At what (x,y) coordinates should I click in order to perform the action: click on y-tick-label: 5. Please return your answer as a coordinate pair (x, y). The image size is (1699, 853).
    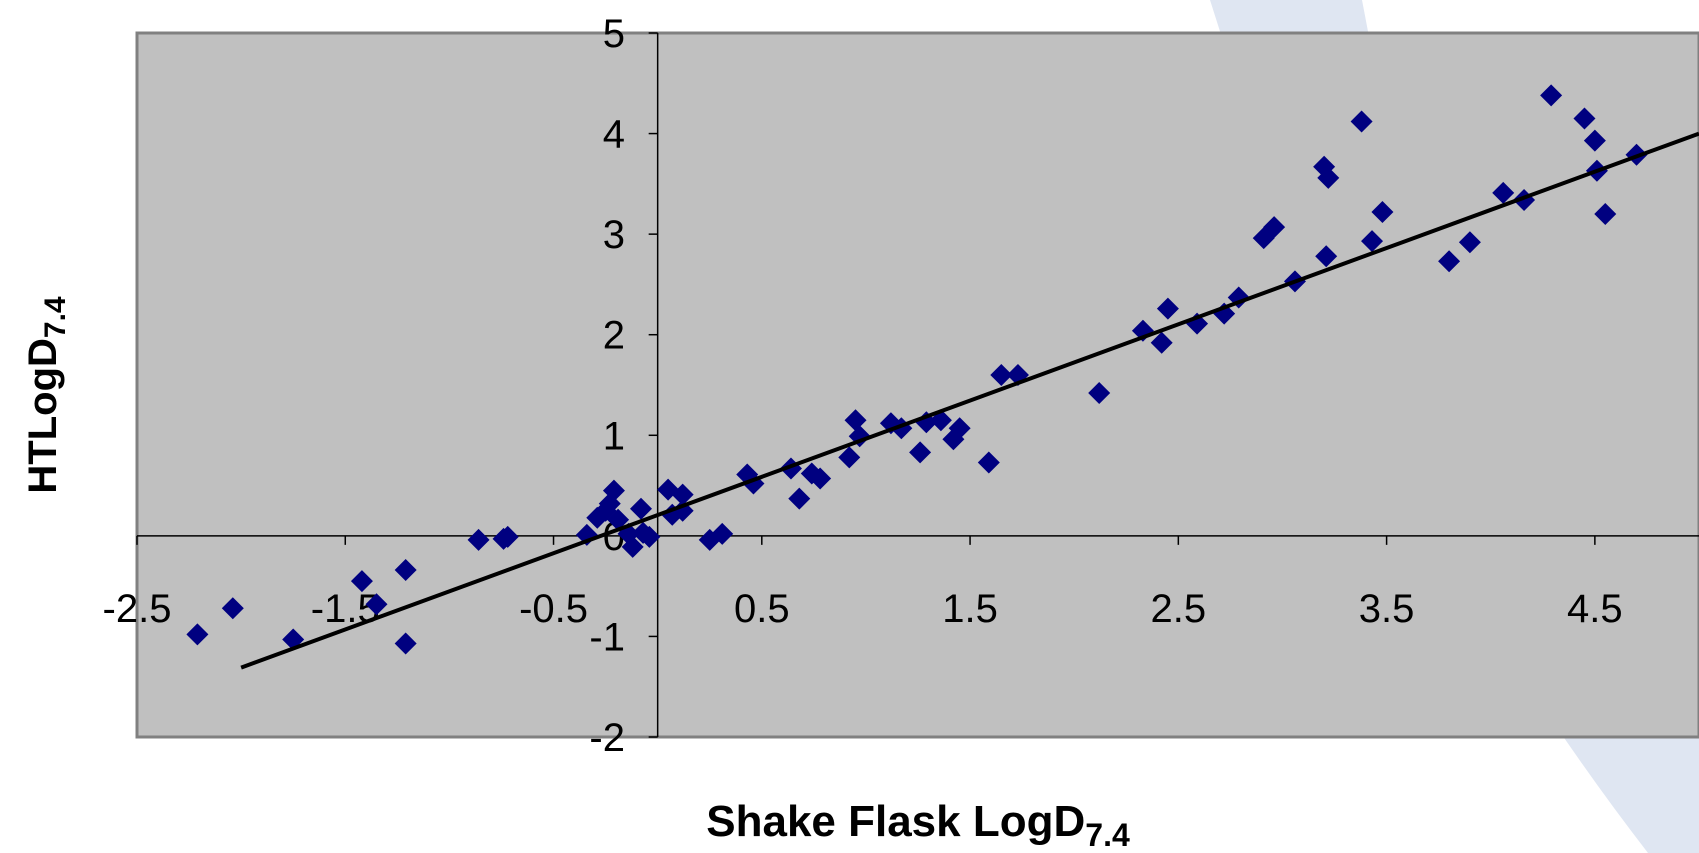
    Looking at the image, I should click on (614, 34).